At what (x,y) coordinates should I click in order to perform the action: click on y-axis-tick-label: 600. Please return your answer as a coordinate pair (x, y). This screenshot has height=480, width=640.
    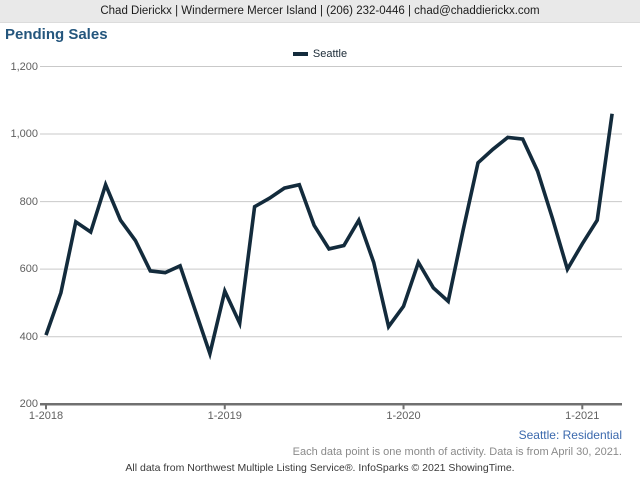
    Looking at the image, I should click on (28, 269).